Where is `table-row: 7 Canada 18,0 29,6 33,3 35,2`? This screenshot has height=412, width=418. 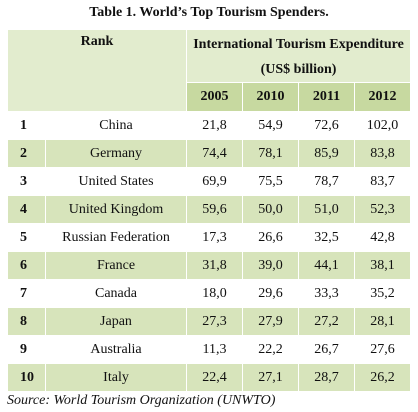 table-row: 7 Canada 18,0 29,6 33,3 35,2 is located at coordinates (209, 293).